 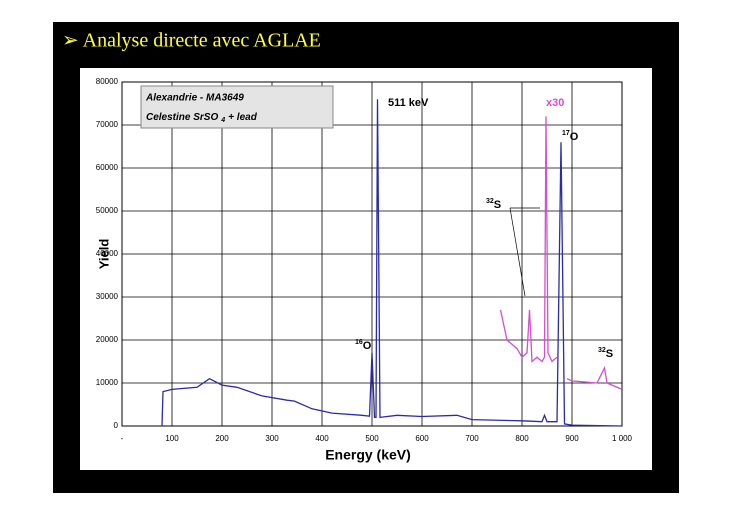 What do you see at coordinates (107, 382) in the screenshot?
I see `y-tick-label: 10000` at bounding box center [107, 382].